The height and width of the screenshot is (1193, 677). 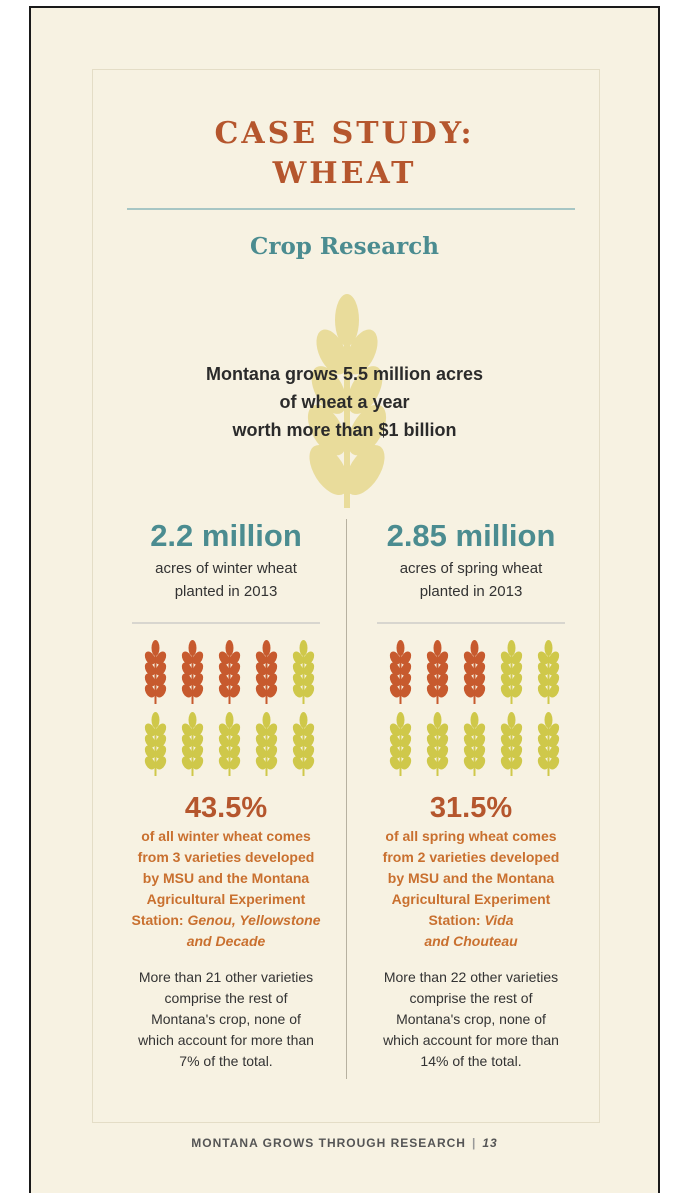 I want to click on subtitle: Crop Research, so click(x=344, y=246).